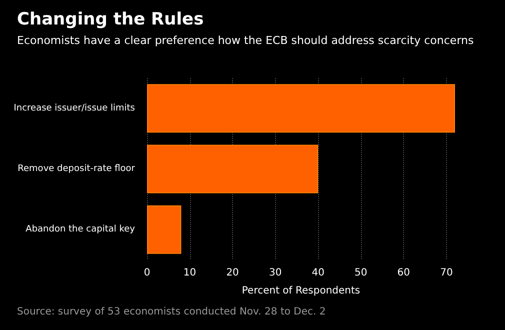 This screenshot has width=505, height=330. Describe the element at coordinates (318, 273) in the screenshot. I see `x-tick-label: 40` at that location.